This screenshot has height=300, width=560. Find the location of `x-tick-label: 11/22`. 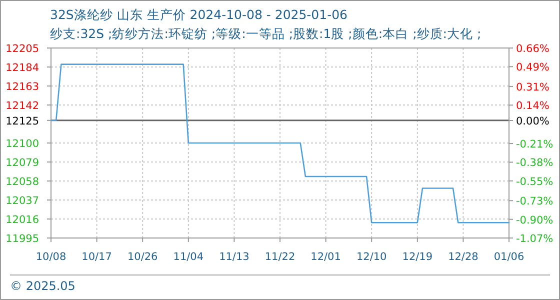

x-tick-label: 11/22 is located at coordinates (280, 257).